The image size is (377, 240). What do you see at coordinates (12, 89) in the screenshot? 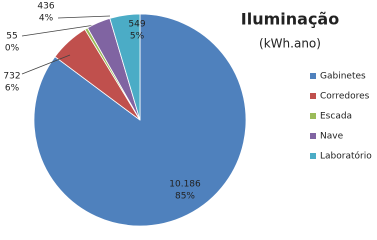
I see `percent-label: 6%` at bounding box center [12, 89].